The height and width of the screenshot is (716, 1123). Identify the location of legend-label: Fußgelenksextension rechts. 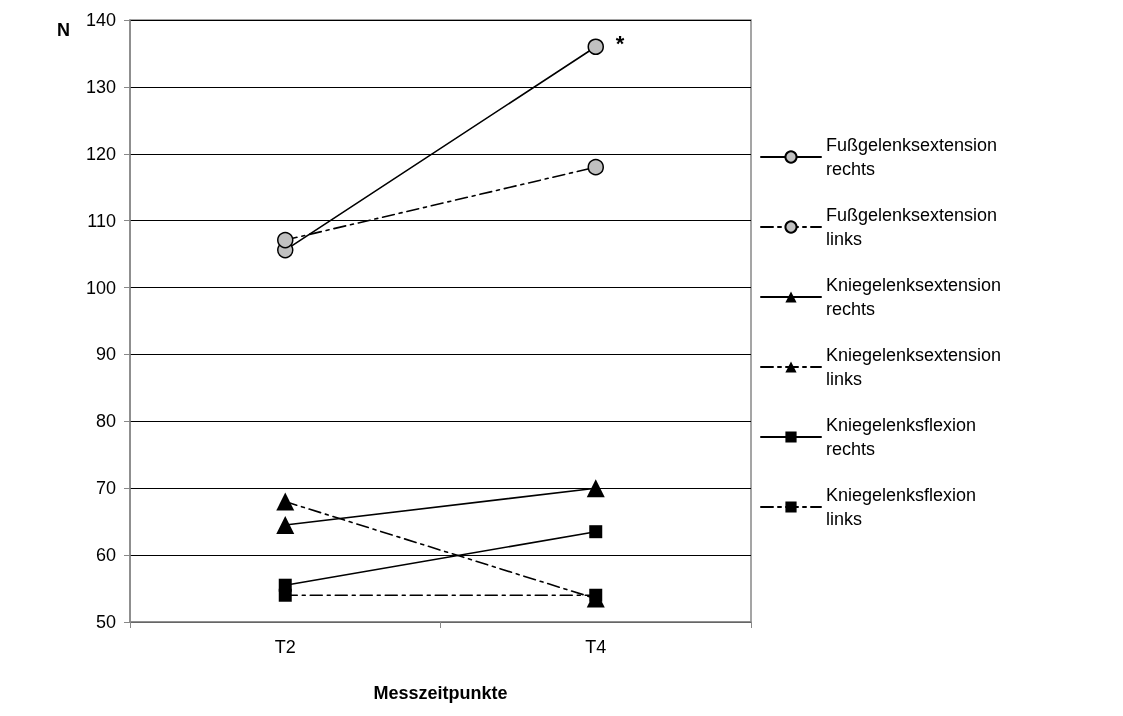
(912, 157).